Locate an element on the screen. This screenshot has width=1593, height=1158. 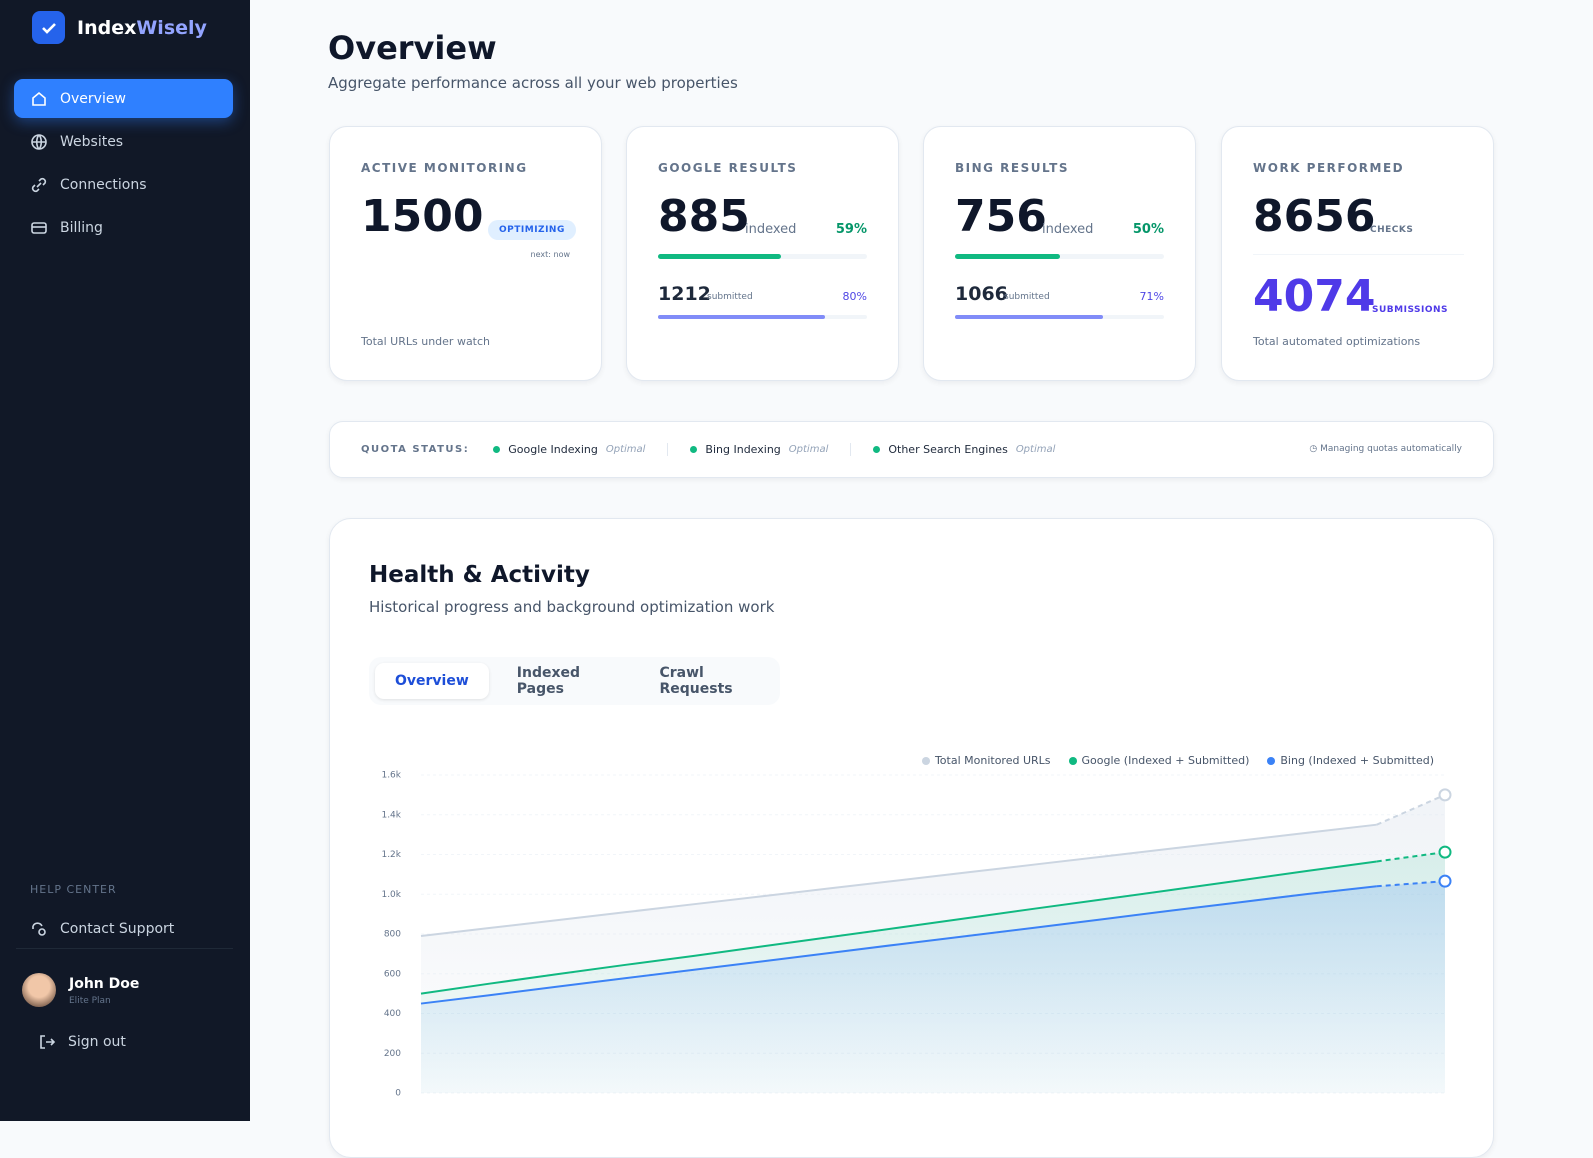
nav-label: Overview is located at coordinates (93, 98).